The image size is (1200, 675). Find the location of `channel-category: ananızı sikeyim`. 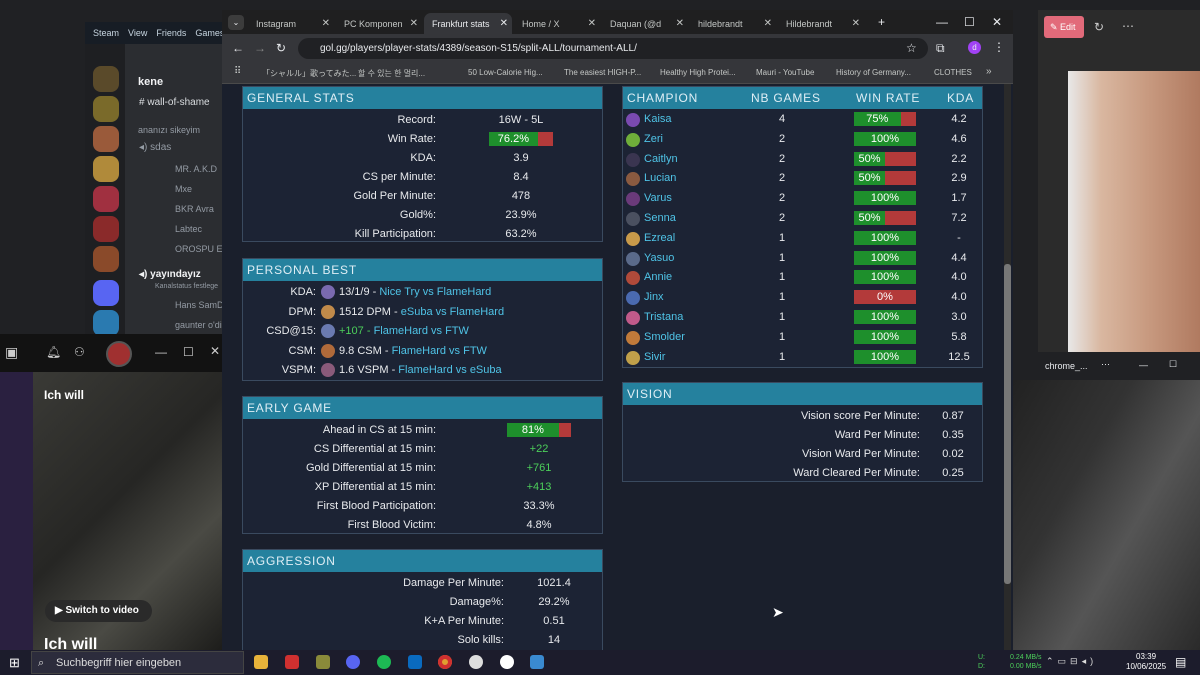

channel-category: ananızı sikeyim is located at coordinates (169, 130).